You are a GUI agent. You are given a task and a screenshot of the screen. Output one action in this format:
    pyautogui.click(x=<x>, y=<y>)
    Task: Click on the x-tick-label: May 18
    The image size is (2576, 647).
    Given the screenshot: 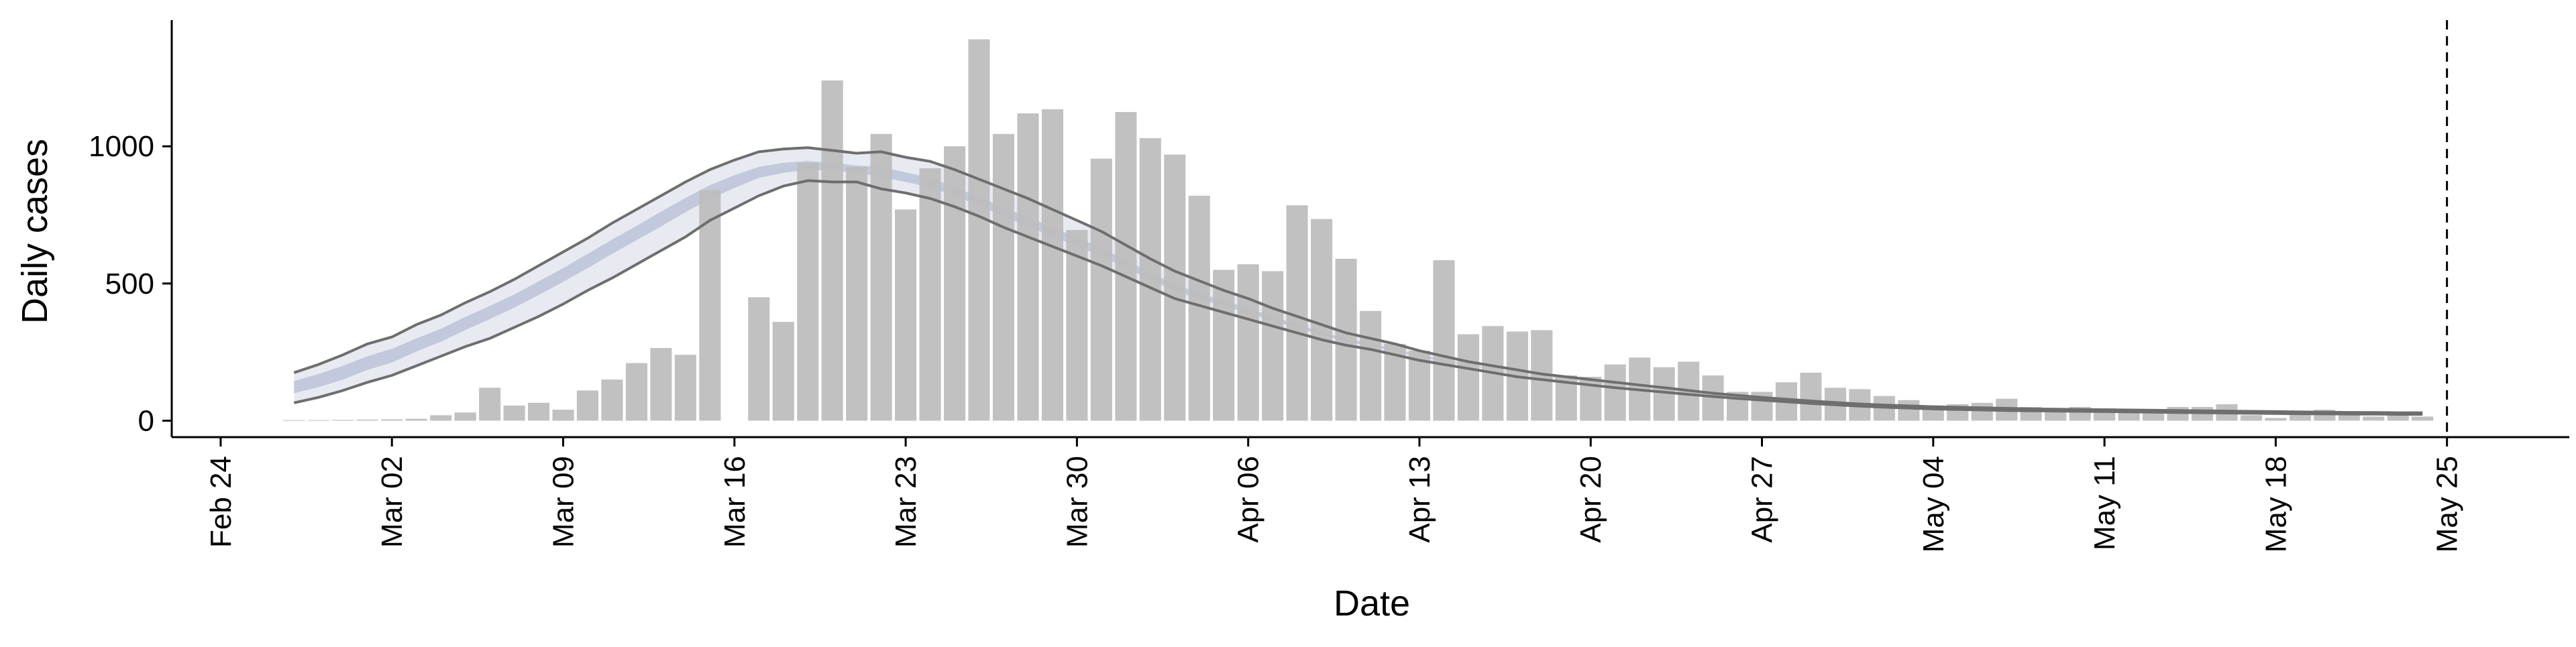 What is the action you would take?
    pyautogui.click(x=2275, y=504)
    